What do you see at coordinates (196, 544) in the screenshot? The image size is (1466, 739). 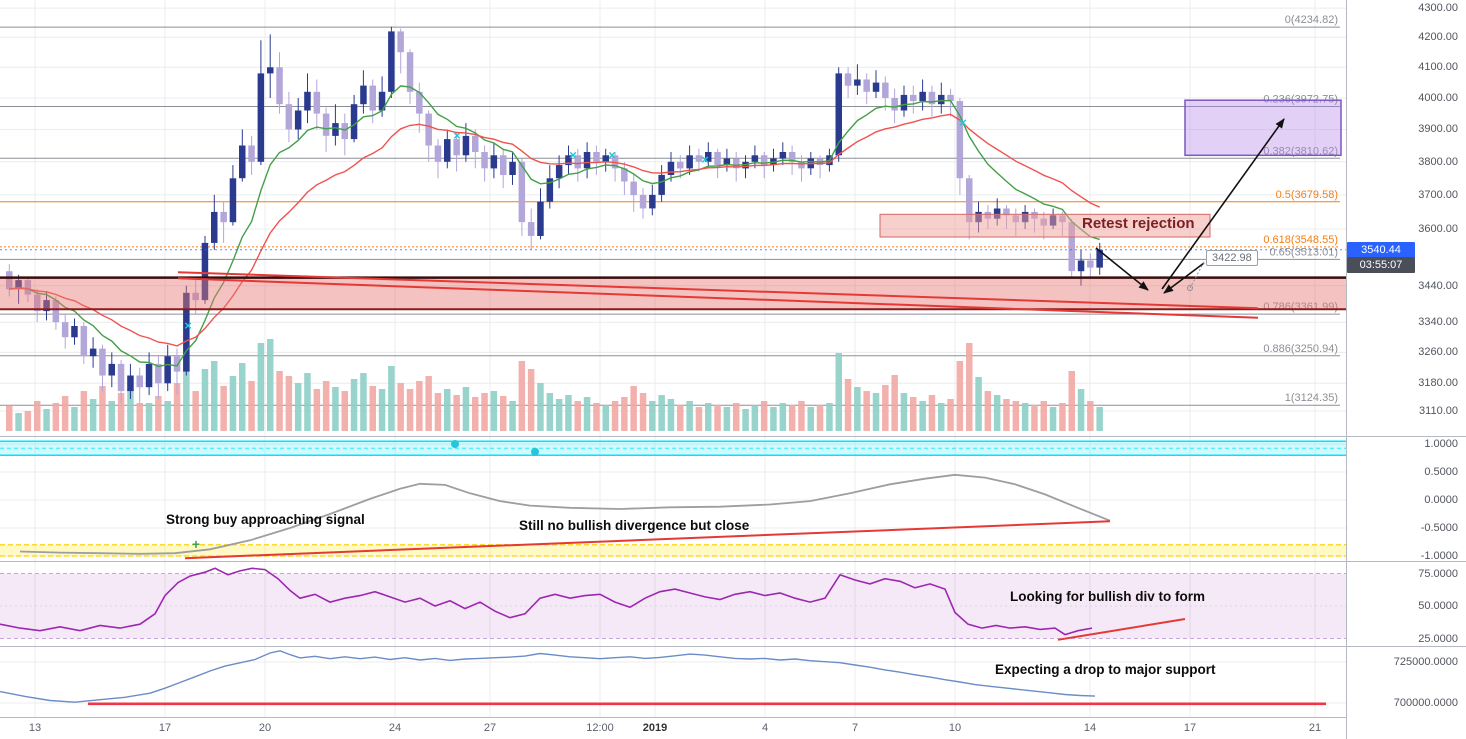 I see `buy-plus-icon: +` at bounding box center [196, 544].